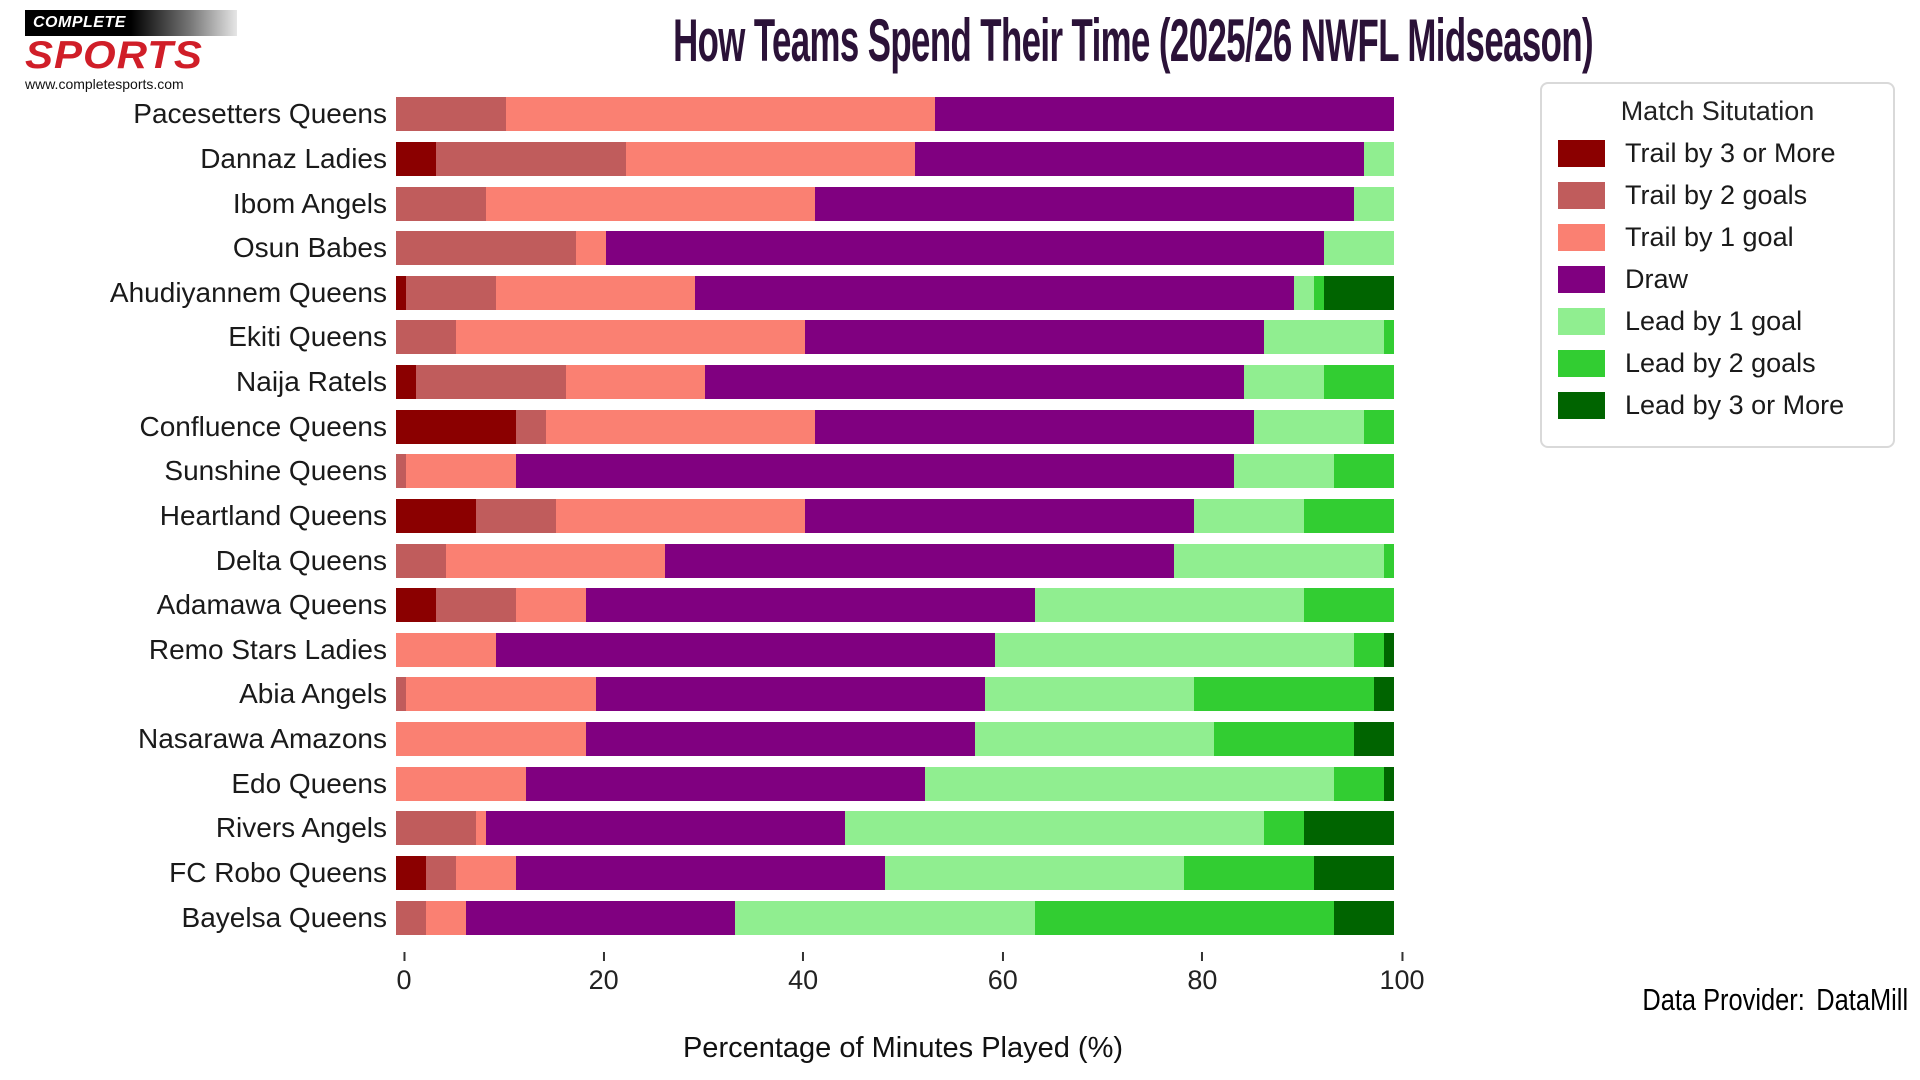 The height and width of the screenshot is (1080, 1920). Describe the element at coordinates (701, 917) in the screenshot. I see `bar-row: Bayelsa Queens` at that location.